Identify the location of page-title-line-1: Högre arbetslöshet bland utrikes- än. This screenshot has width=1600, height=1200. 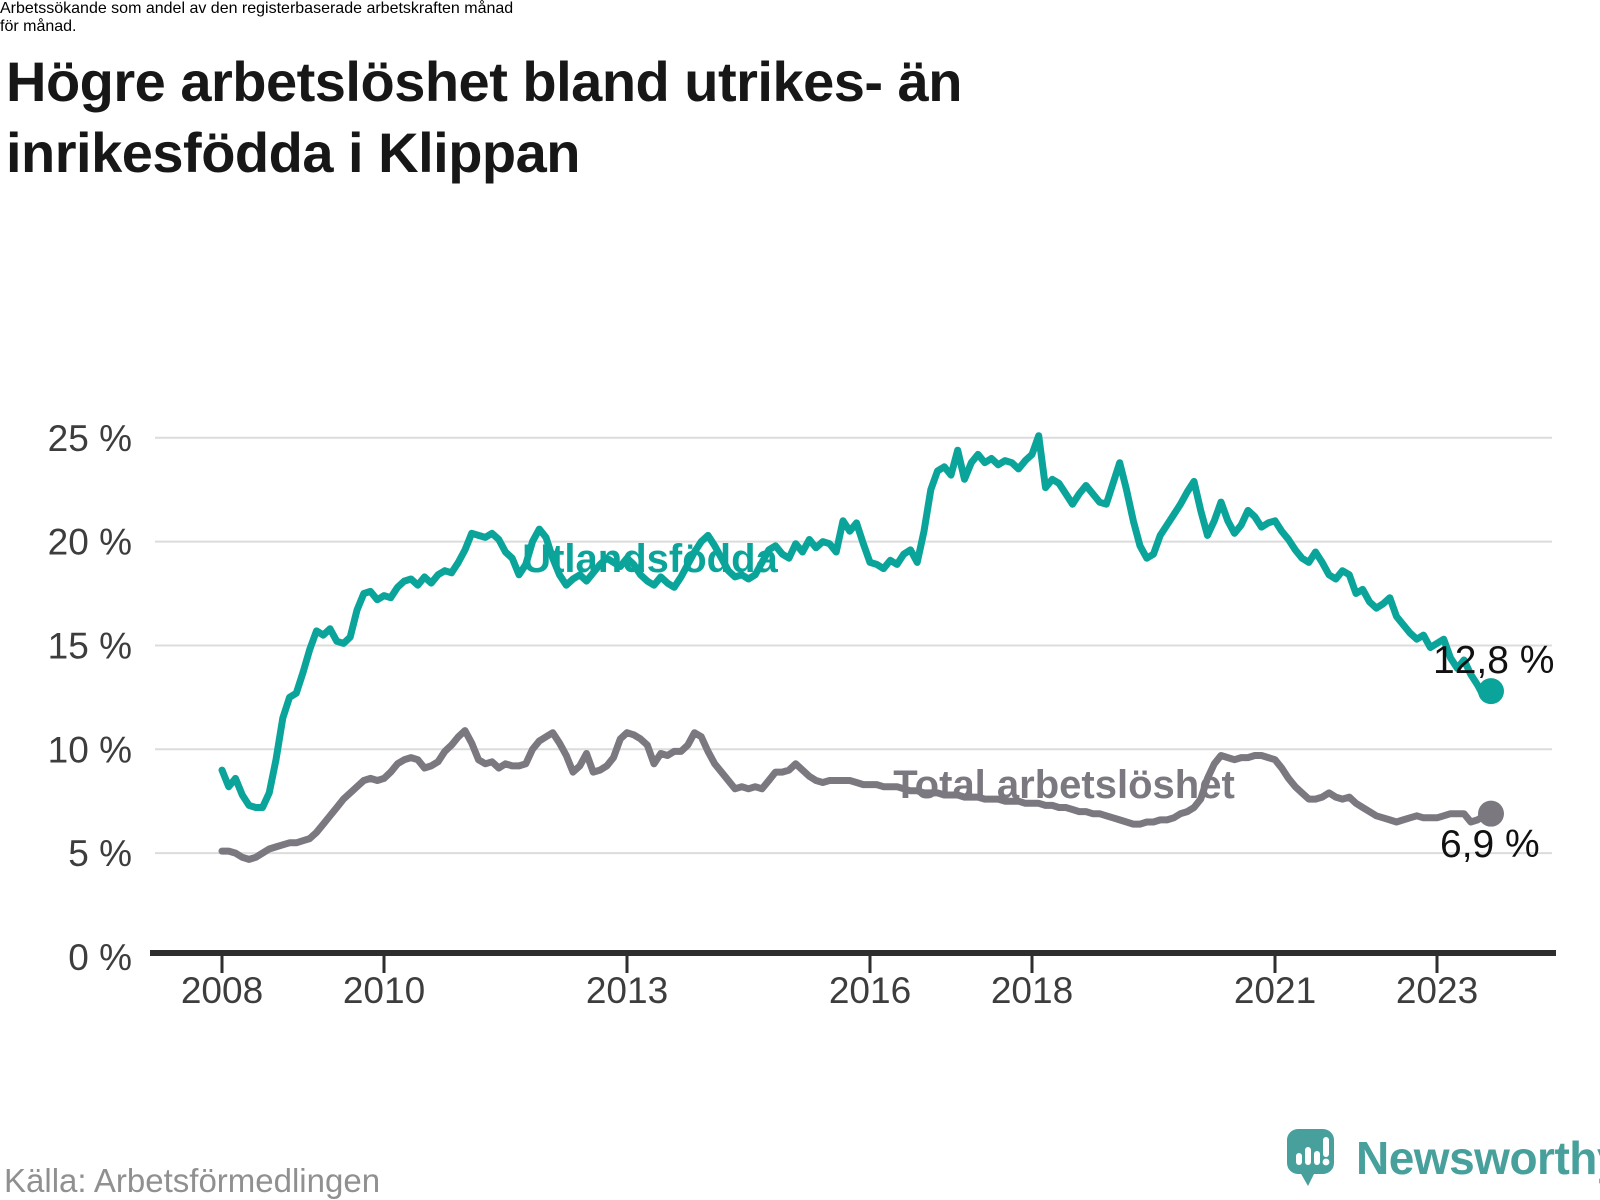
(484, 81).